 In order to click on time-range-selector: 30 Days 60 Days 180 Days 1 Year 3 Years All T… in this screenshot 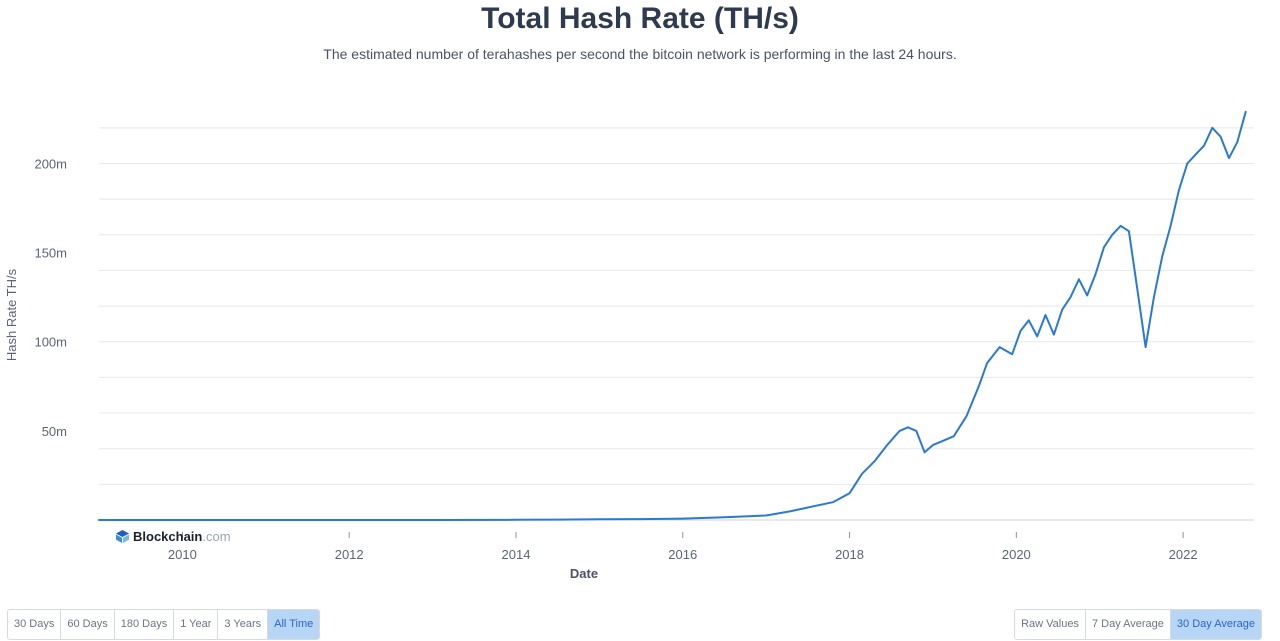, I will do `click(164, 624)`.